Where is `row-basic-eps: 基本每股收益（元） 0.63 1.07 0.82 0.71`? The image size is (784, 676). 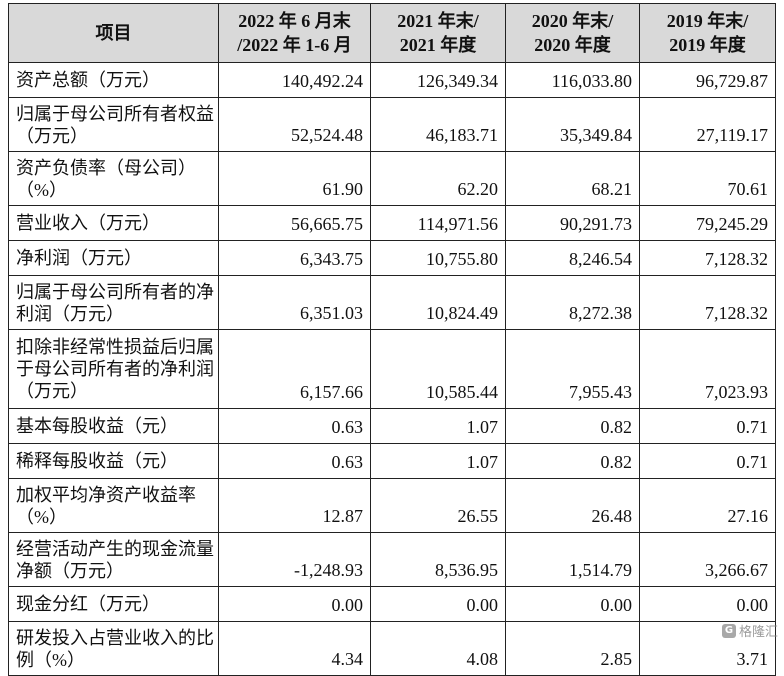 row-basic-eps: 基本每股收益（元） 0.63 1.07 0.82 0.71 is located at coordinates (392, 426).